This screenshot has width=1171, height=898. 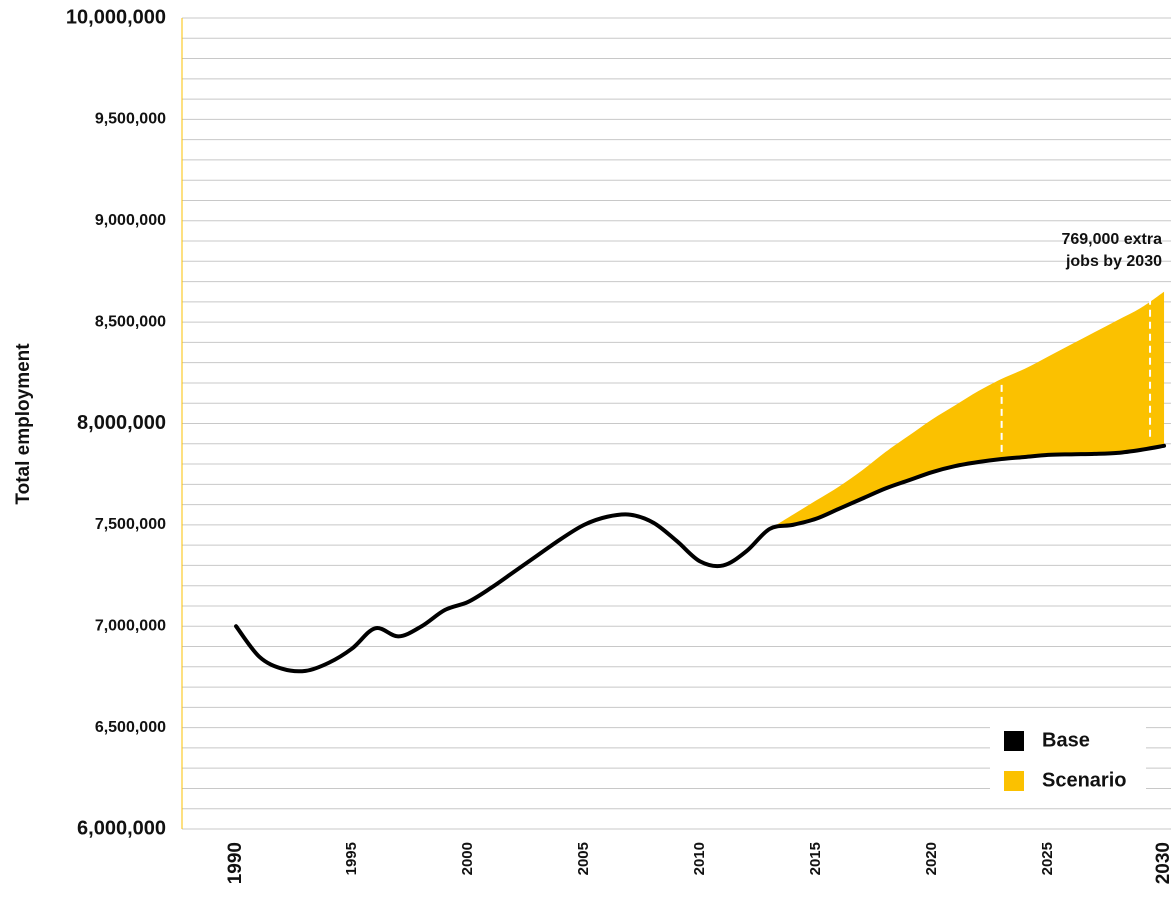 I want to click on y-tick-label: 10,000,000, so click(x=116, y=17).